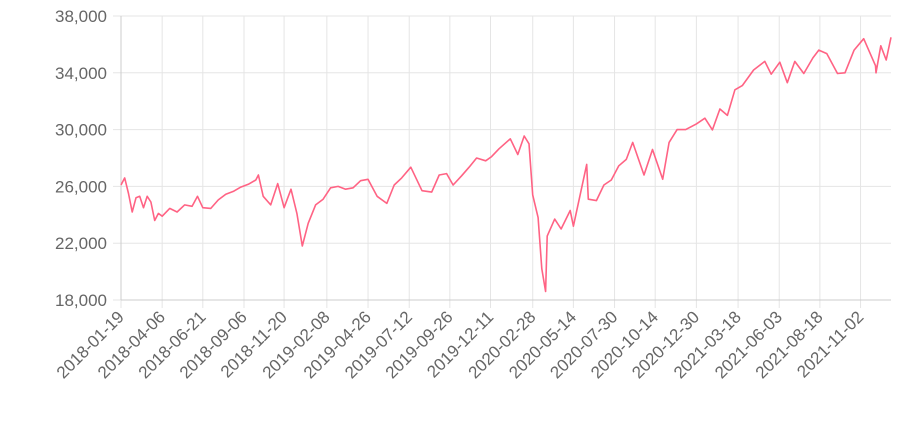 The width and height of the screenshot is (922, 428). I want to click on y-tick-label: 26,000, so click(81, 186).